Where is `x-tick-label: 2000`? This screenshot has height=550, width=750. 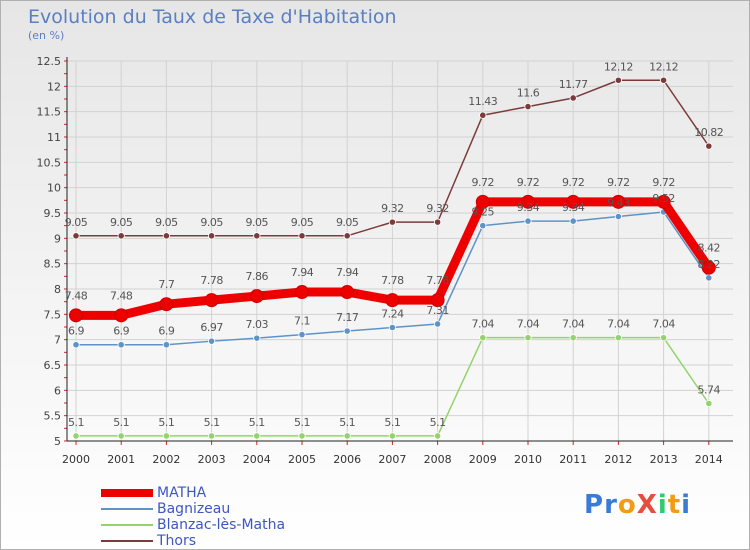
x-tick-label: 2000 is located at coordinates (76, 459).